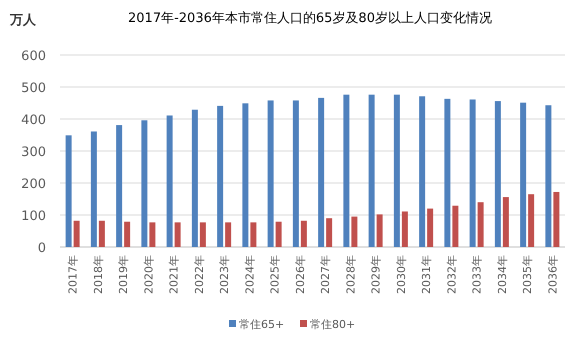 The height and width of the screenshot is (342, 580). What do you see at coordinates (351, 274) in the screenshot?
I see `x-tick-label: 2028年` at bounding box center [351, 274].